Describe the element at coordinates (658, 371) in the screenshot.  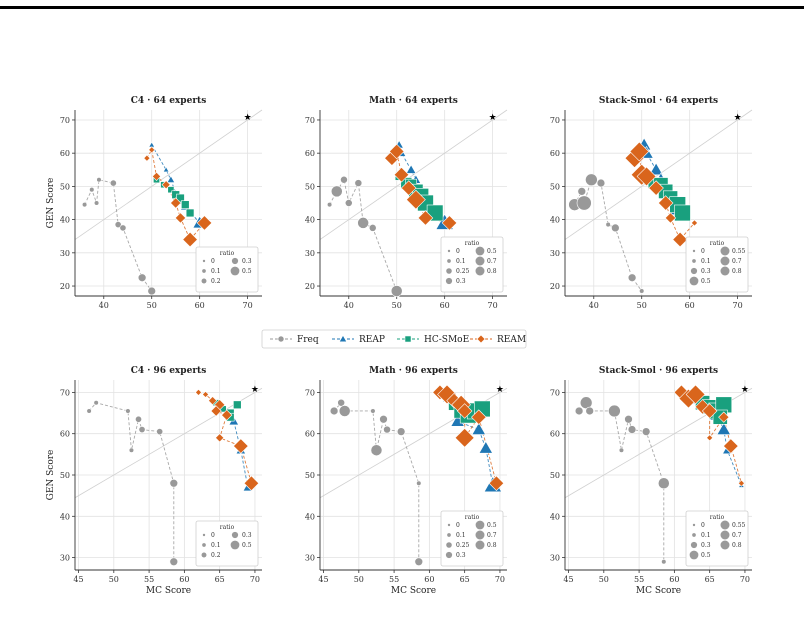
I see `panel-title: Stack-Smol · 96 experts` at that location.